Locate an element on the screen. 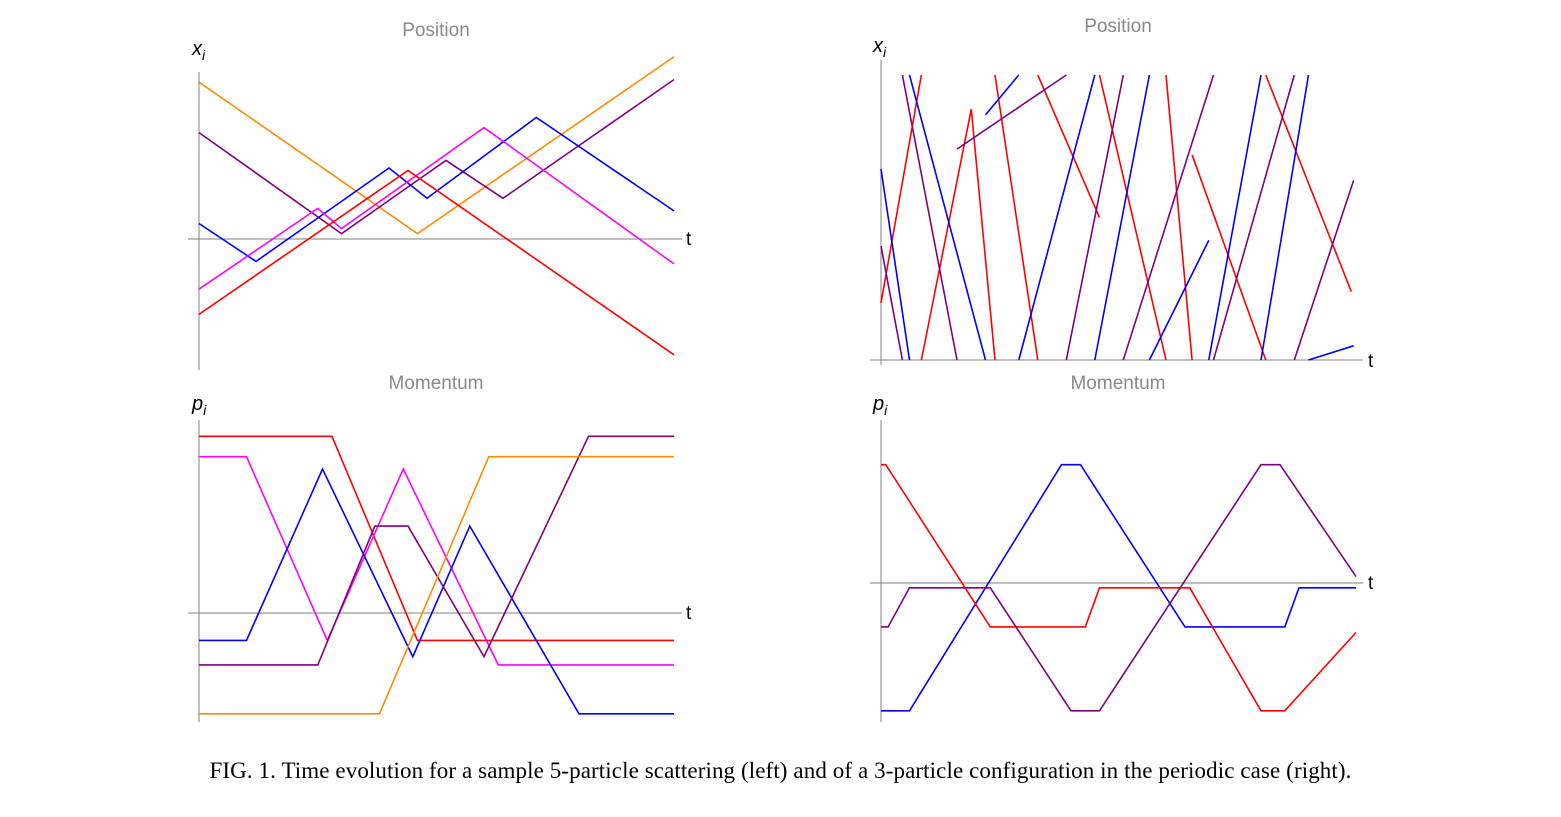 The width and height of the screenshot is (1561, 817). panel-right-momentum: Momentum pi t is located at coordinates (1122, 547).